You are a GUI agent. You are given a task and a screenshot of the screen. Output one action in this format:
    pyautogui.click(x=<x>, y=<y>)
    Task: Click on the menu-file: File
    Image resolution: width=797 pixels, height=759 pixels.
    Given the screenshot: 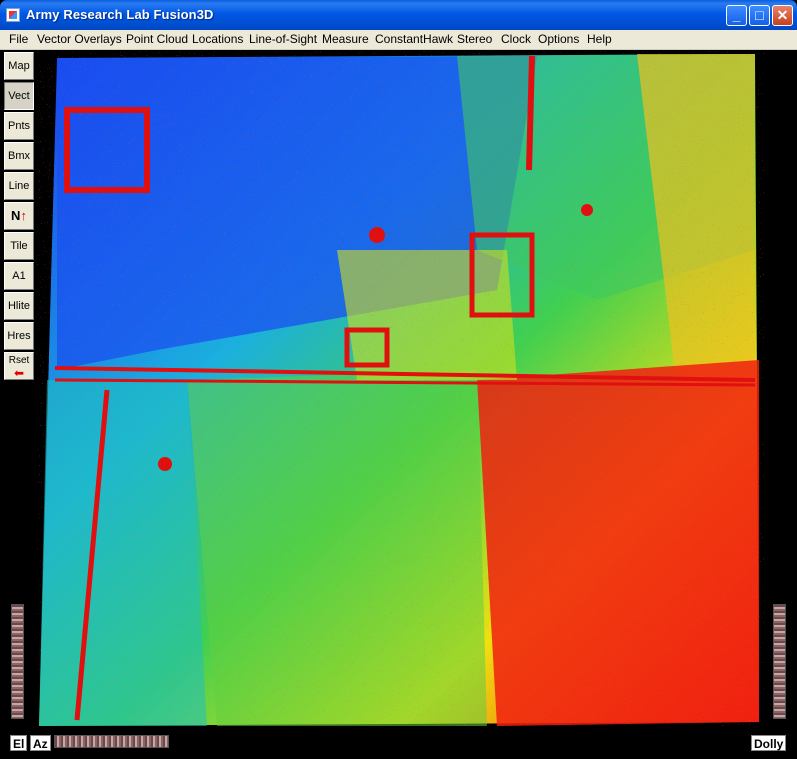 What is the action you would take?
    pyautogui.click(x=19, y=39)
    